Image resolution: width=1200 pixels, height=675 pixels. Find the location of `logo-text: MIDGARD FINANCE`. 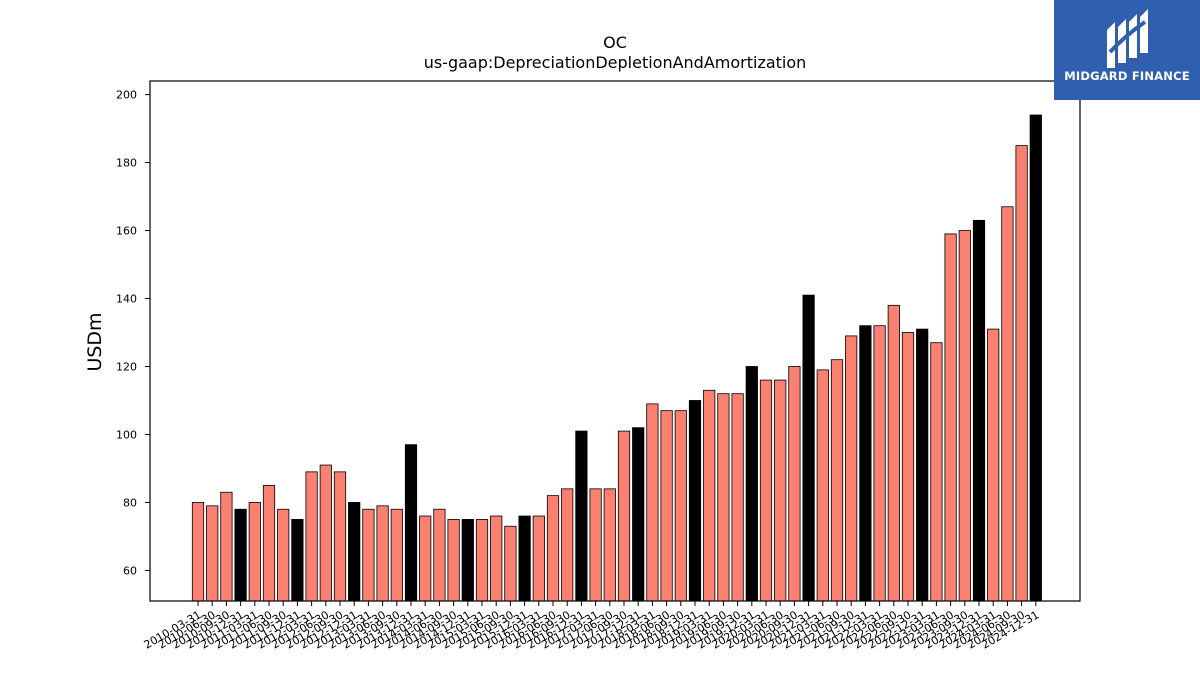

logo-text: MIDGARD FINANCE is located at coordinates (1127, 76).